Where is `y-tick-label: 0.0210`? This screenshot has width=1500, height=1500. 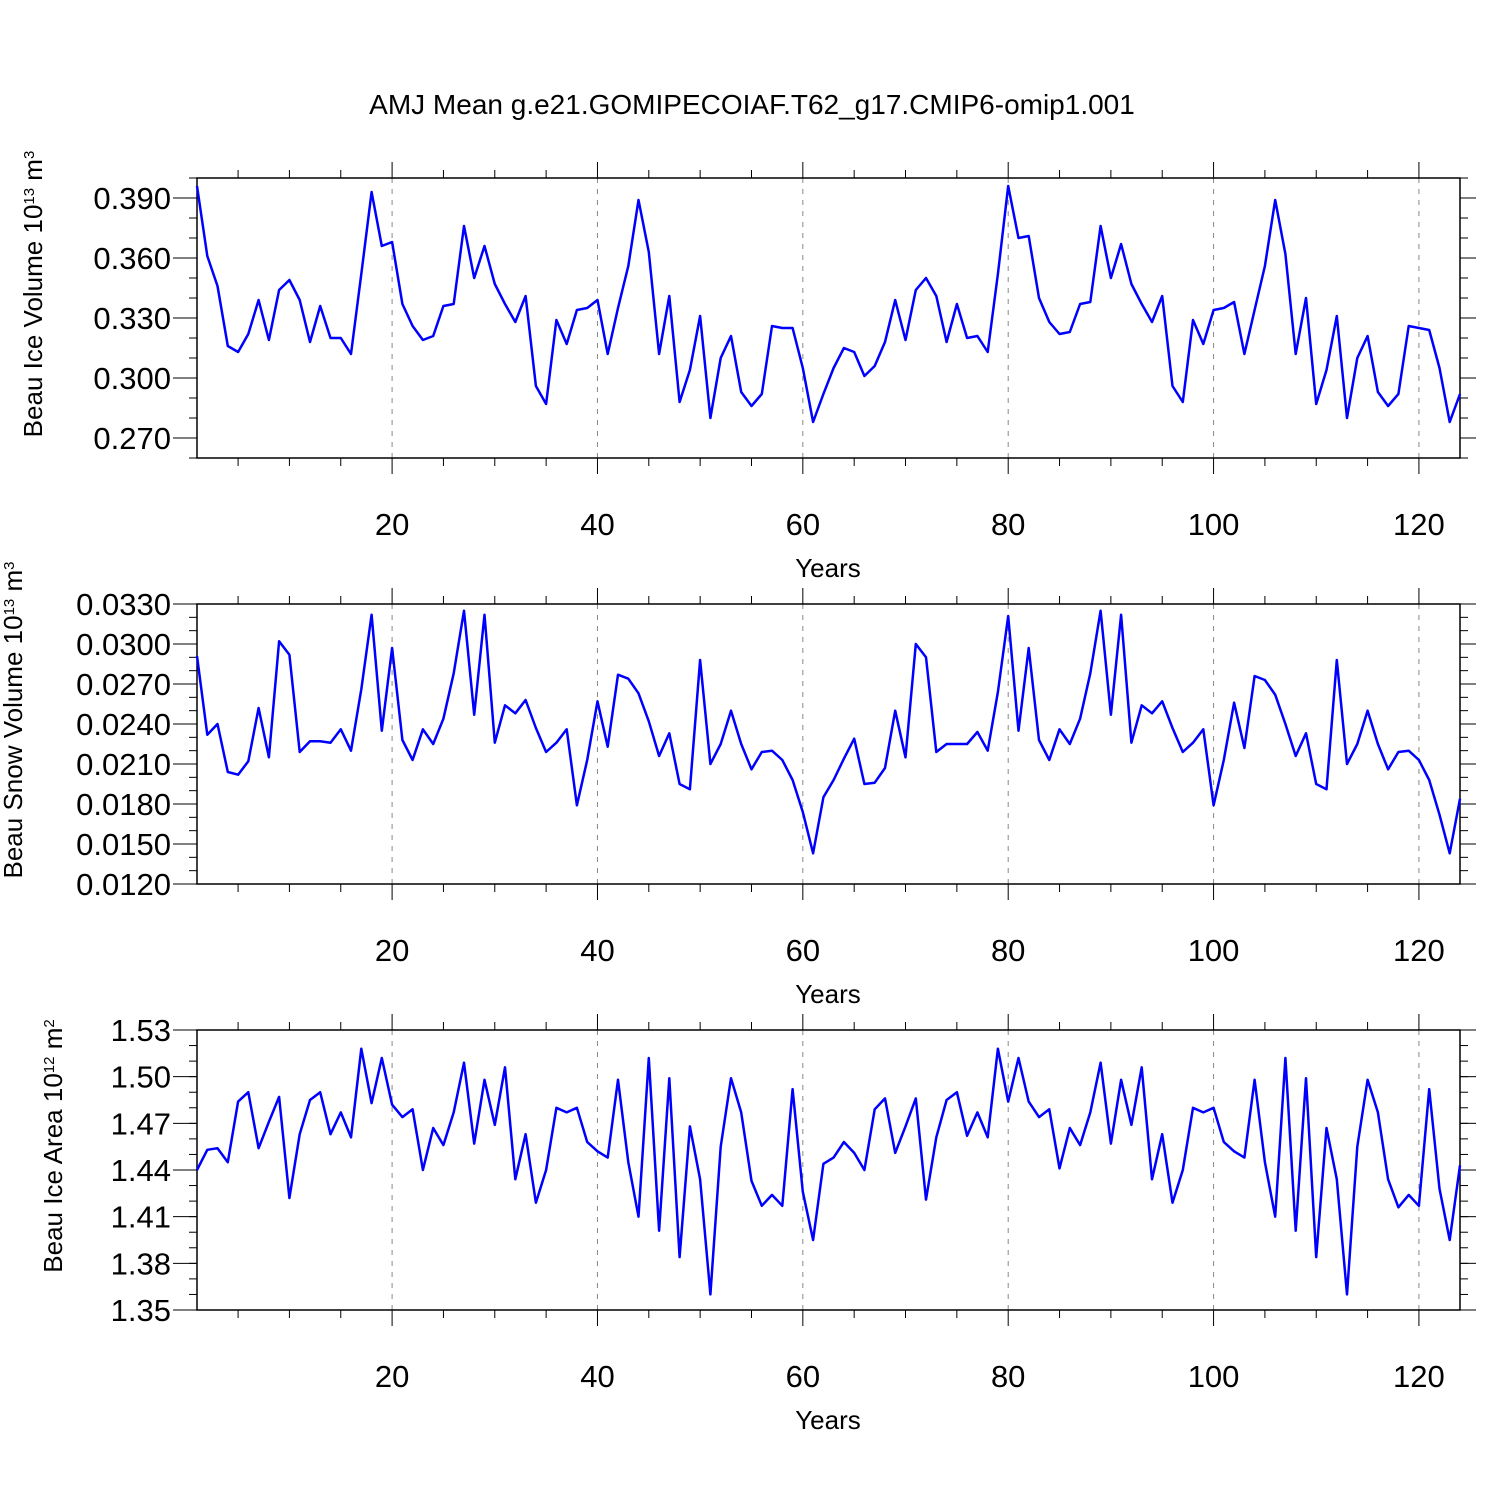 y-tick-label: 0.0210 is located at coordinates (123, 764).